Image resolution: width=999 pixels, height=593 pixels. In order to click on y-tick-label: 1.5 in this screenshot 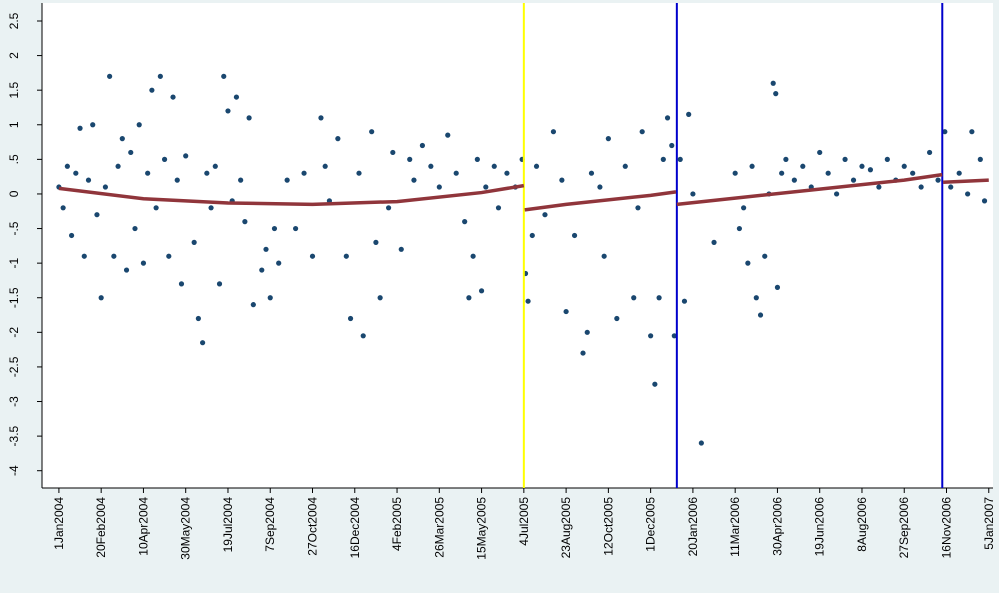, I will do `click(14, 90)`.